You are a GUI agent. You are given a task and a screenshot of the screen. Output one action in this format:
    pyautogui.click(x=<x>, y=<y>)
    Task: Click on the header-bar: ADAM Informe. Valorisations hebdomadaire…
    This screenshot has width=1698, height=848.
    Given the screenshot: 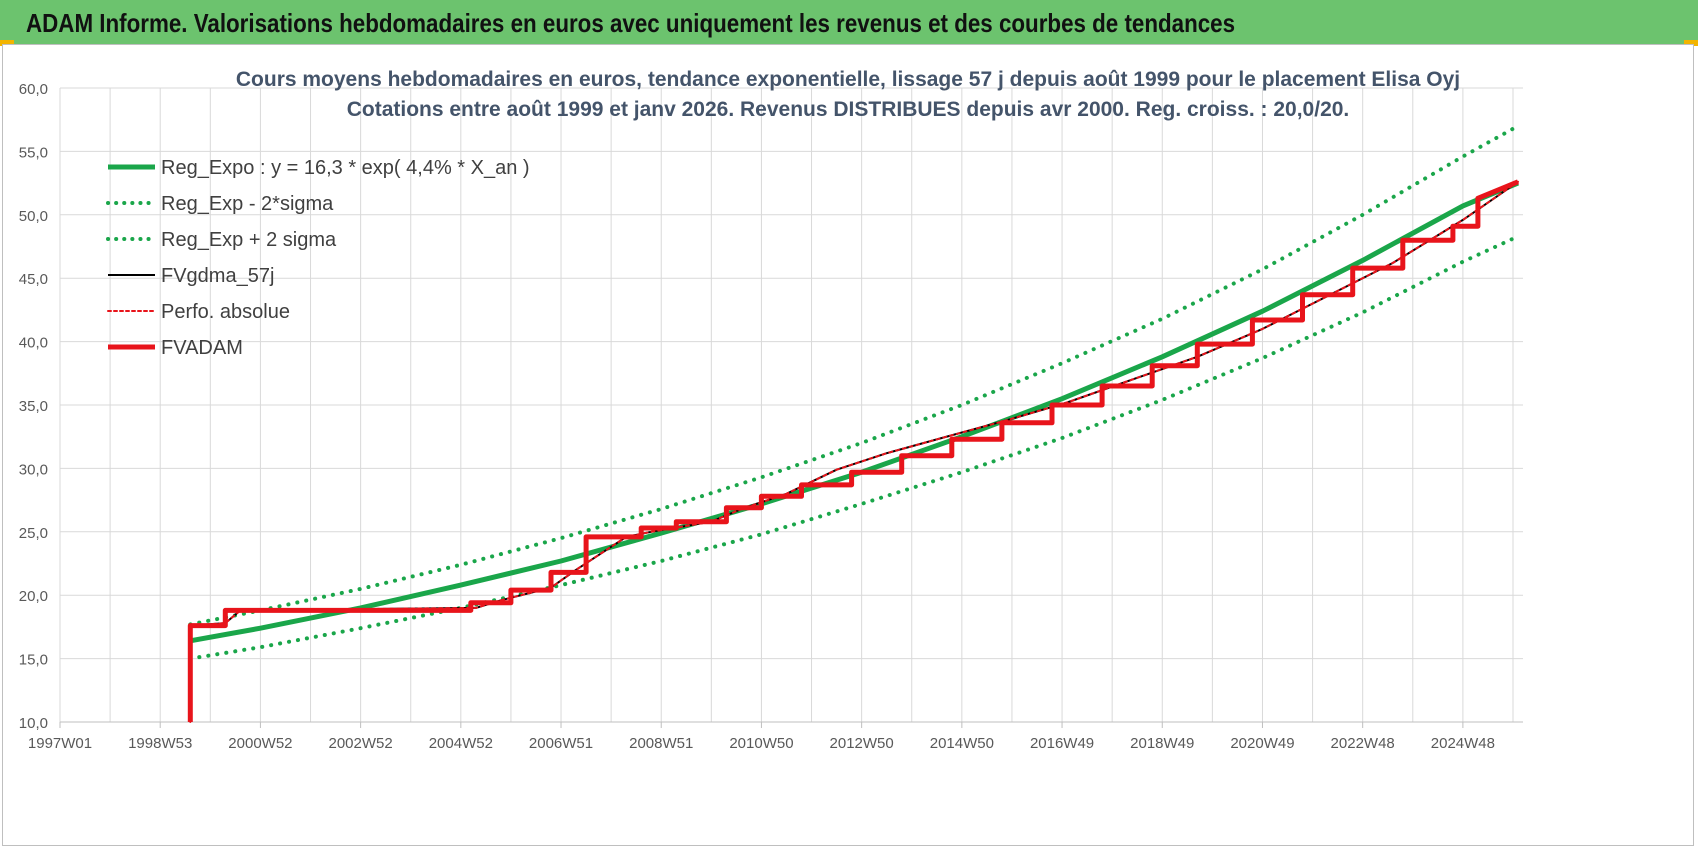 What is the action you would take?
    pyautogui.click(x=849, y=22)
    